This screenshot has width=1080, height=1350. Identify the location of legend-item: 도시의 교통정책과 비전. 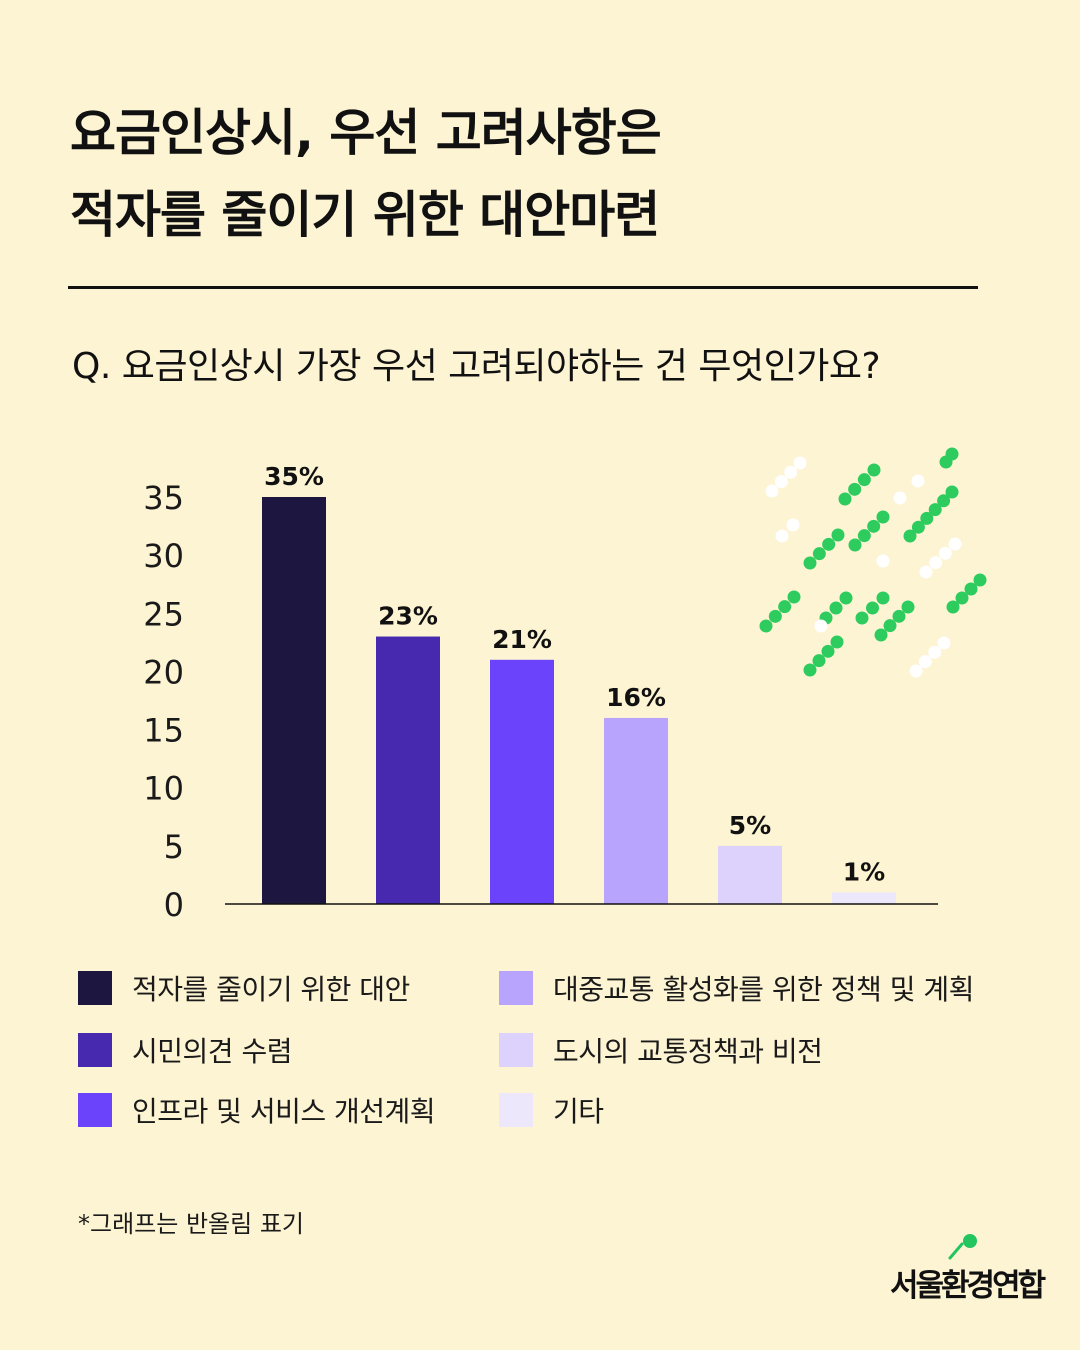
(661, 1050).